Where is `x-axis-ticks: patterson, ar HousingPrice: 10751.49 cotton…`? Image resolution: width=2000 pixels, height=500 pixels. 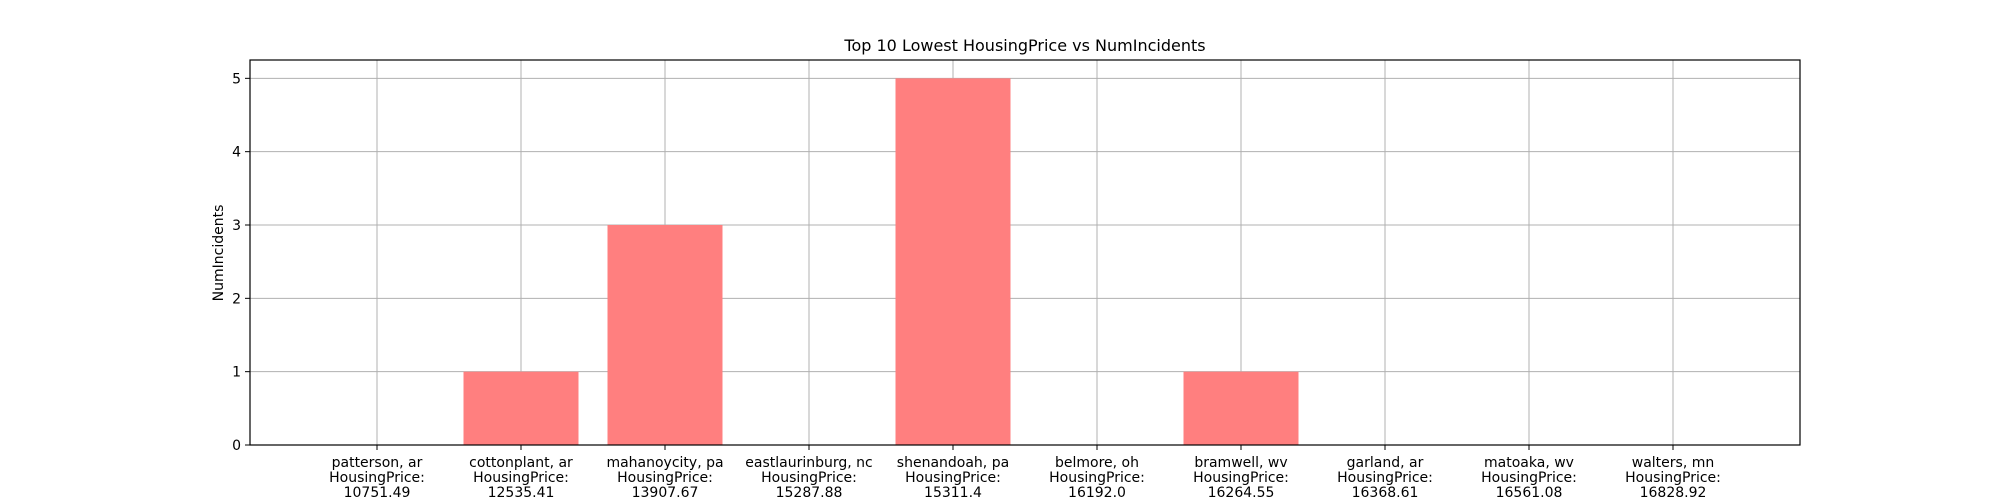
x-axis-ticks: patterson, ar HousingPrice: 10751.49 cotton… is located at coordinates (1025, 472).